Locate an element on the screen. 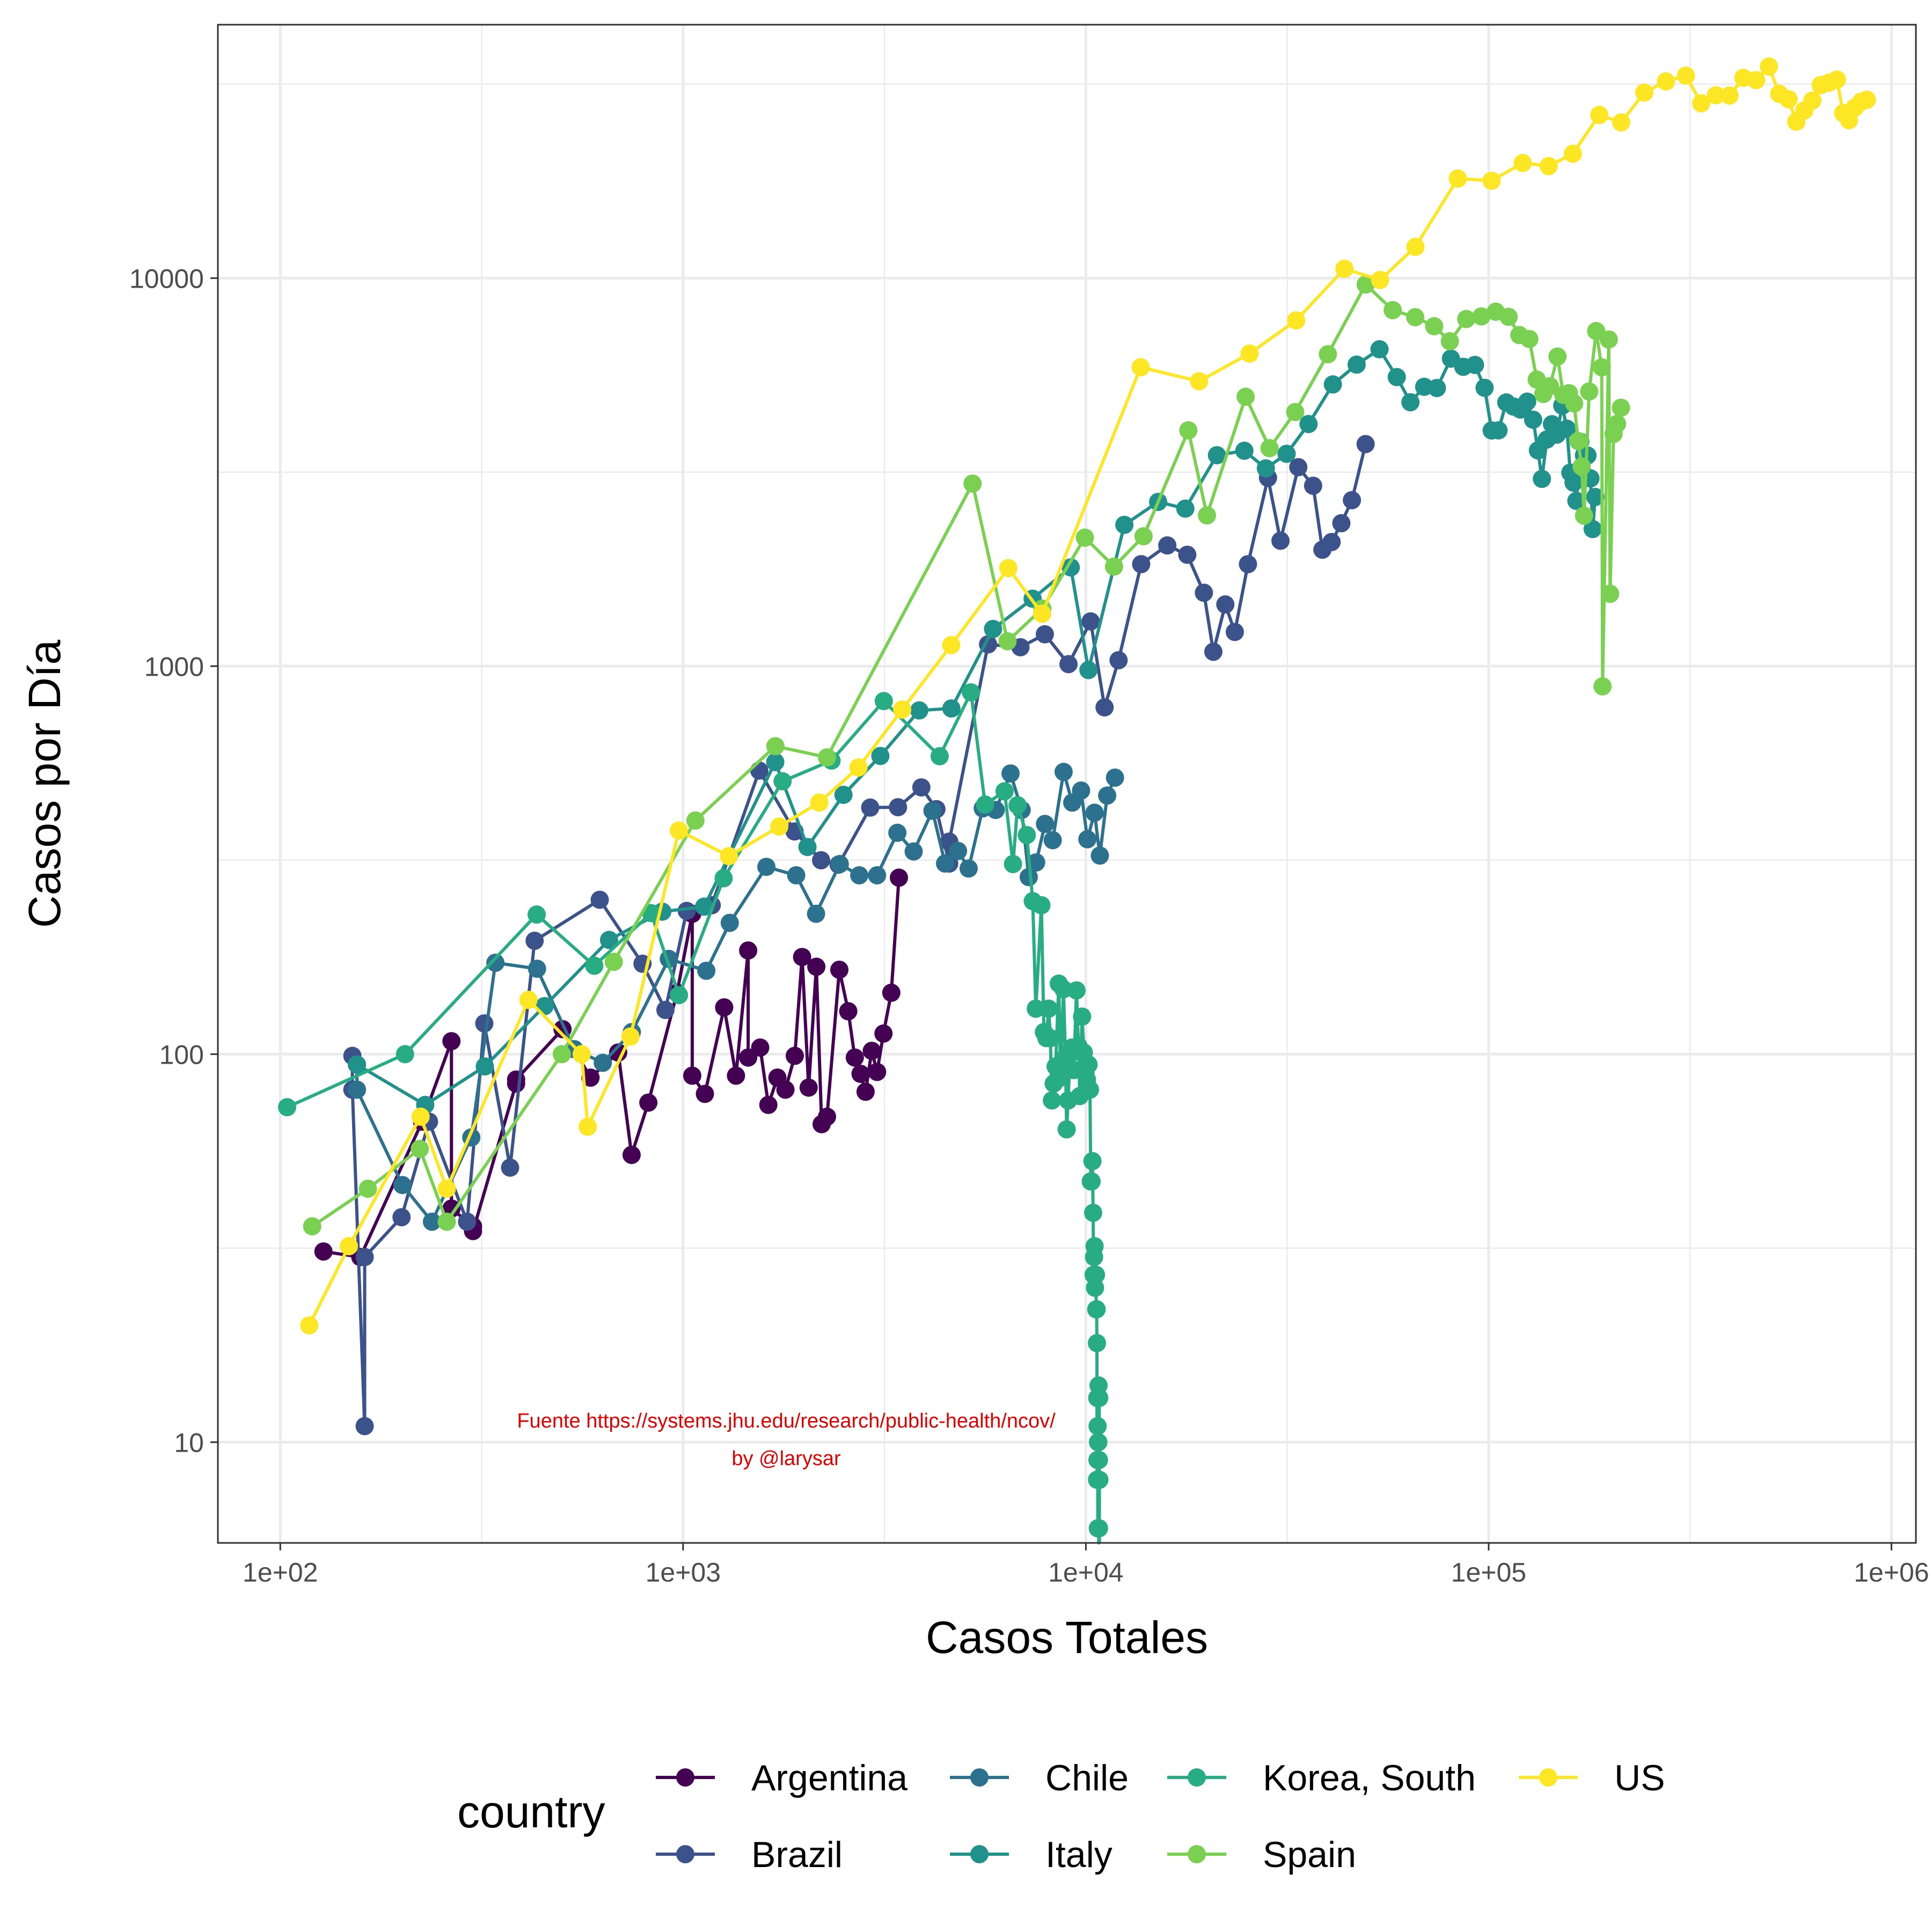 This screenshot has height=1932, width=1932. legend-label: Spain is located at coordinates (1309, 1854).